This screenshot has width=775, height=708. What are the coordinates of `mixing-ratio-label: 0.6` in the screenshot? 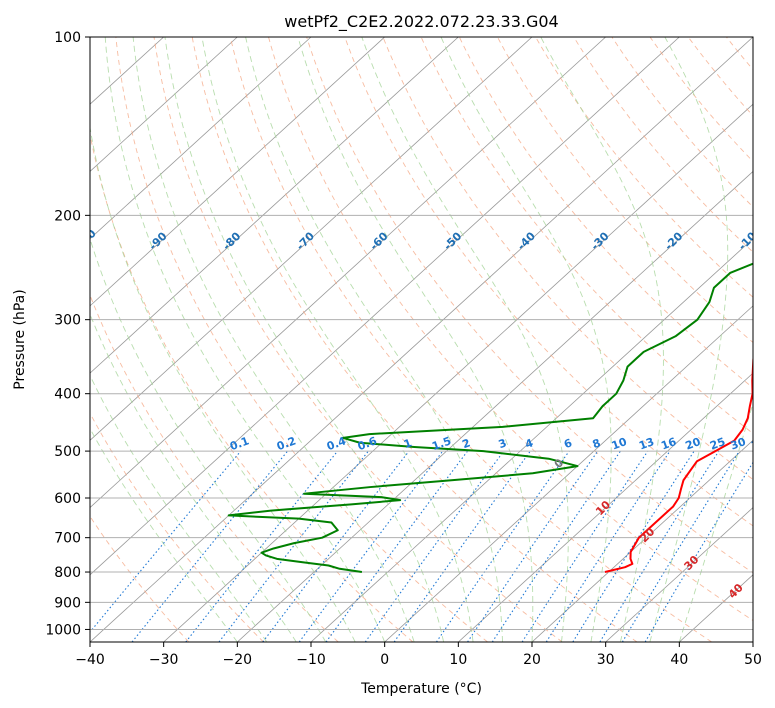 It's located at (367, 443).